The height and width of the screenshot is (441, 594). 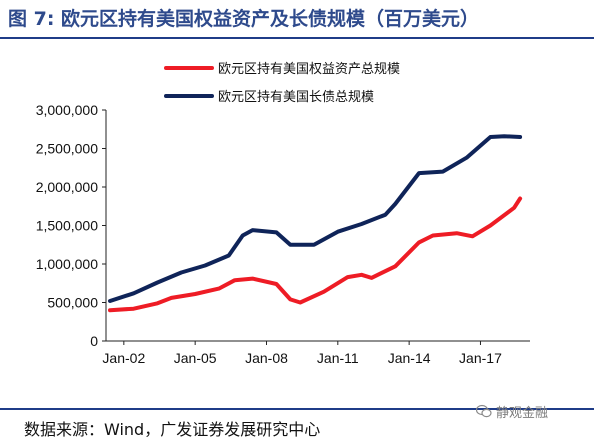 What do you see at coordinates (94, 341) in the screenshot?
I see `y-tick-label: 0` at bounding box center [94, 341].